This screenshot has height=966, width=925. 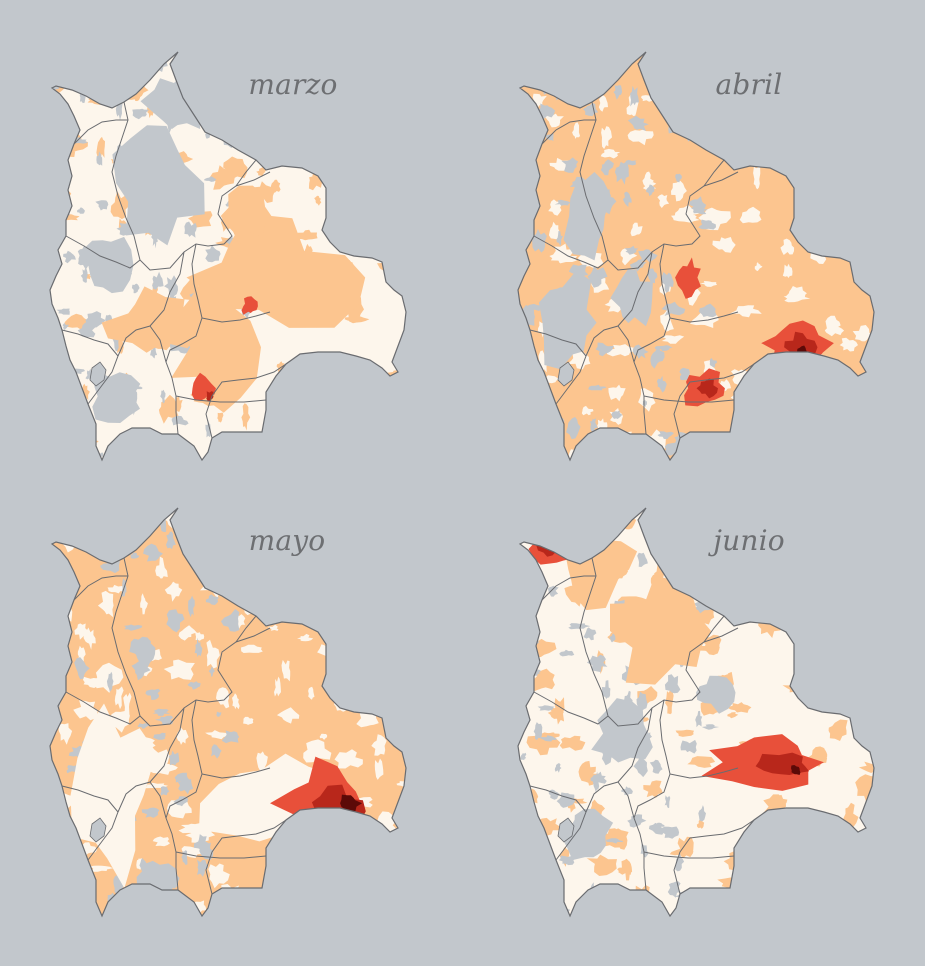 I want to click on intensity-area-level4, so click(x=796, y=770).